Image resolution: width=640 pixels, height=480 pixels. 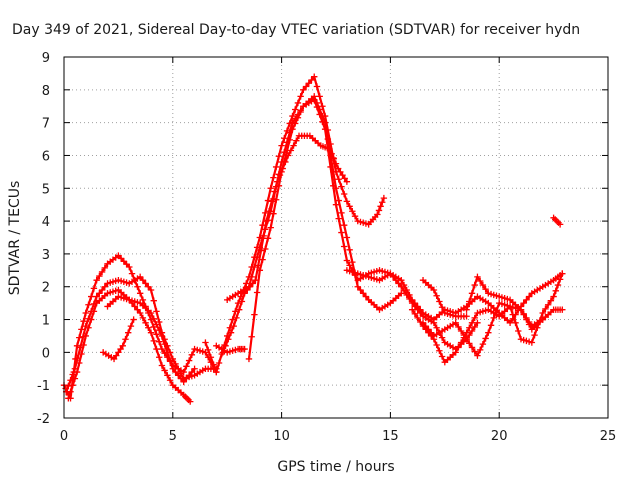 I want to click on y-tick-label: 0, so click(x=46, y=353).